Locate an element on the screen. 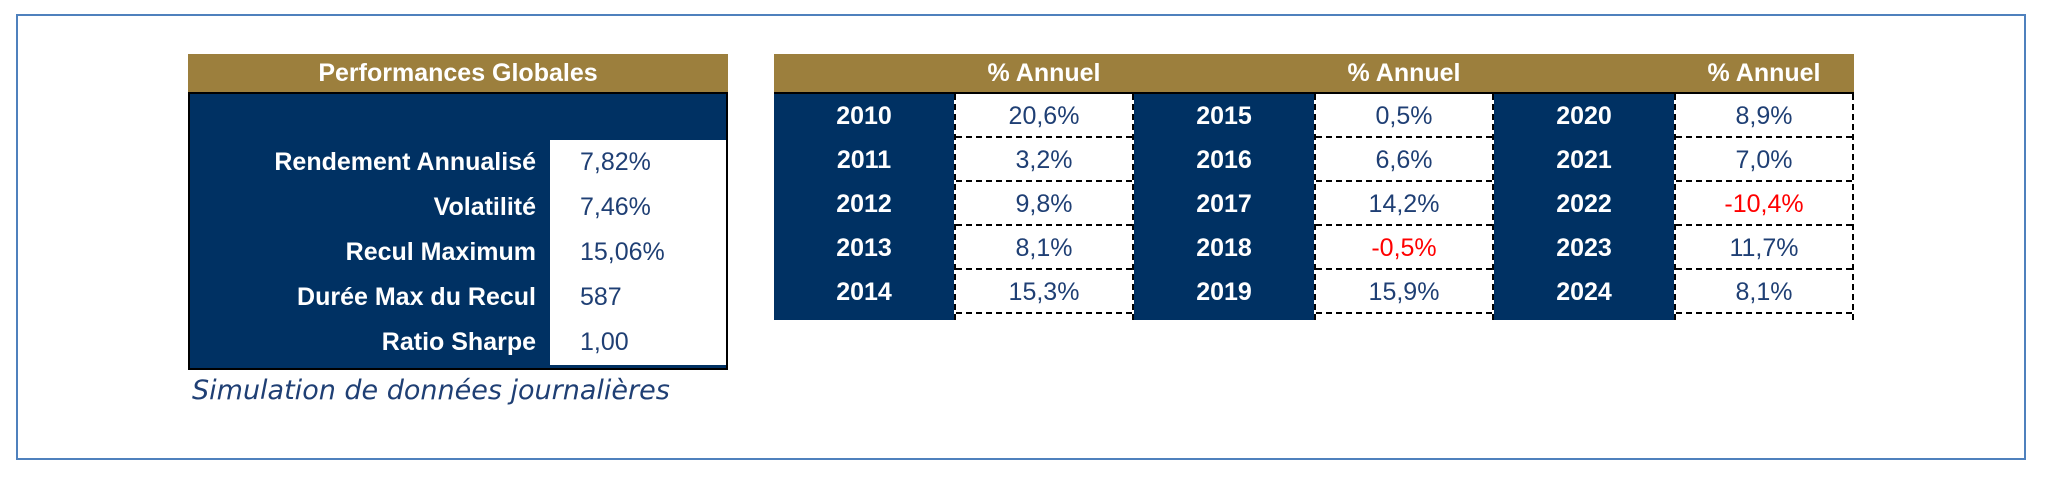 This screenshot has width=2046, height=479. summary-label: Volatilité is located at coordinates (484, 207).